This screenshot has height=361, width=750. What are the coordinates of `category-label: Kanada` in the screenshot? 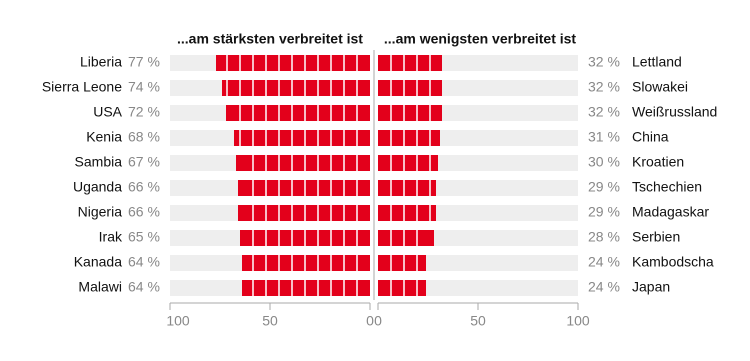 It's located at (98, 262).